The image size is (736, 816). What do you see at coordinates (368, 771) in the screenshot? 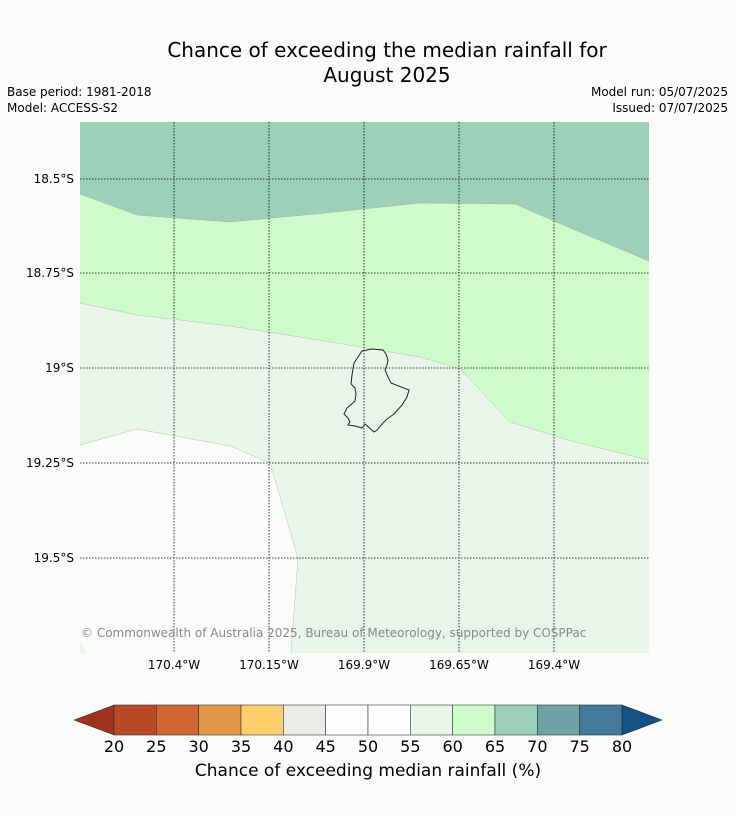
I see `colorbar-label: Chance of exceeding median rainfall (%)` at bounding box center [368, 771].